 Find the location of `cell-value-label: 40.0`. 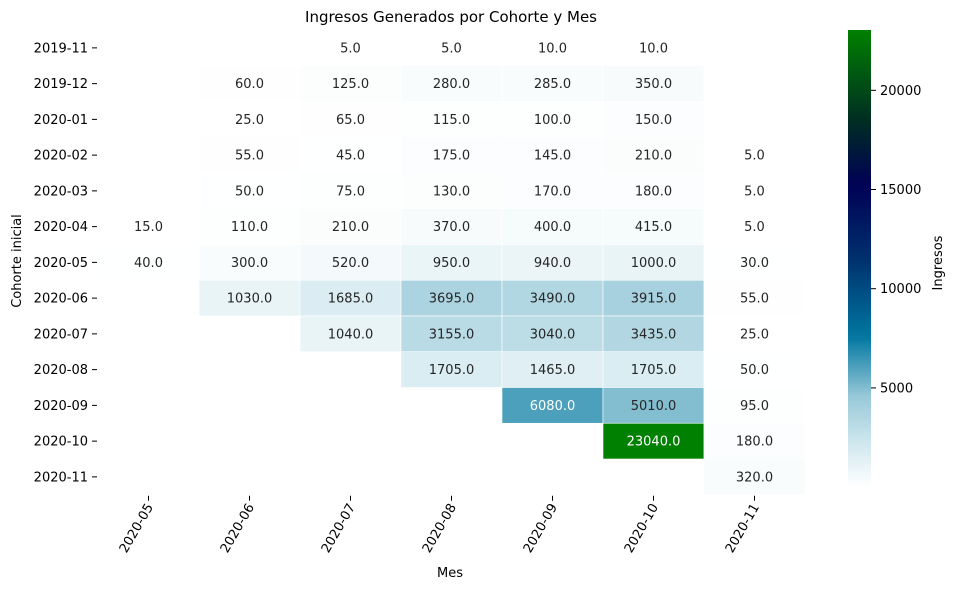

cell-value-label: 40.0 is located at coordinates (148, 263).